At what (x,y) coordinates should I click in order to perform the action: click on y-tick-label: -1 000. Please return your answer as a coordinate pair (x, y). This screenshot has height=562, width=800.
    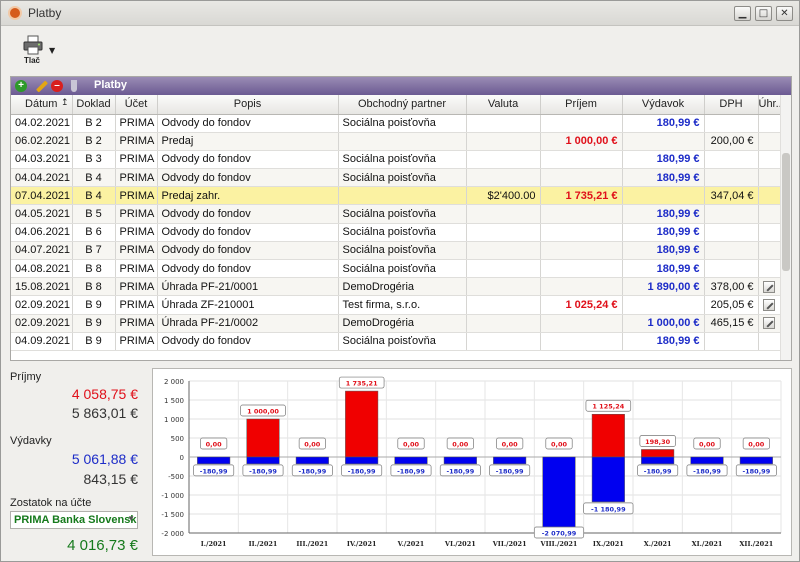
    Looking at the image, I should click on (172, 496).